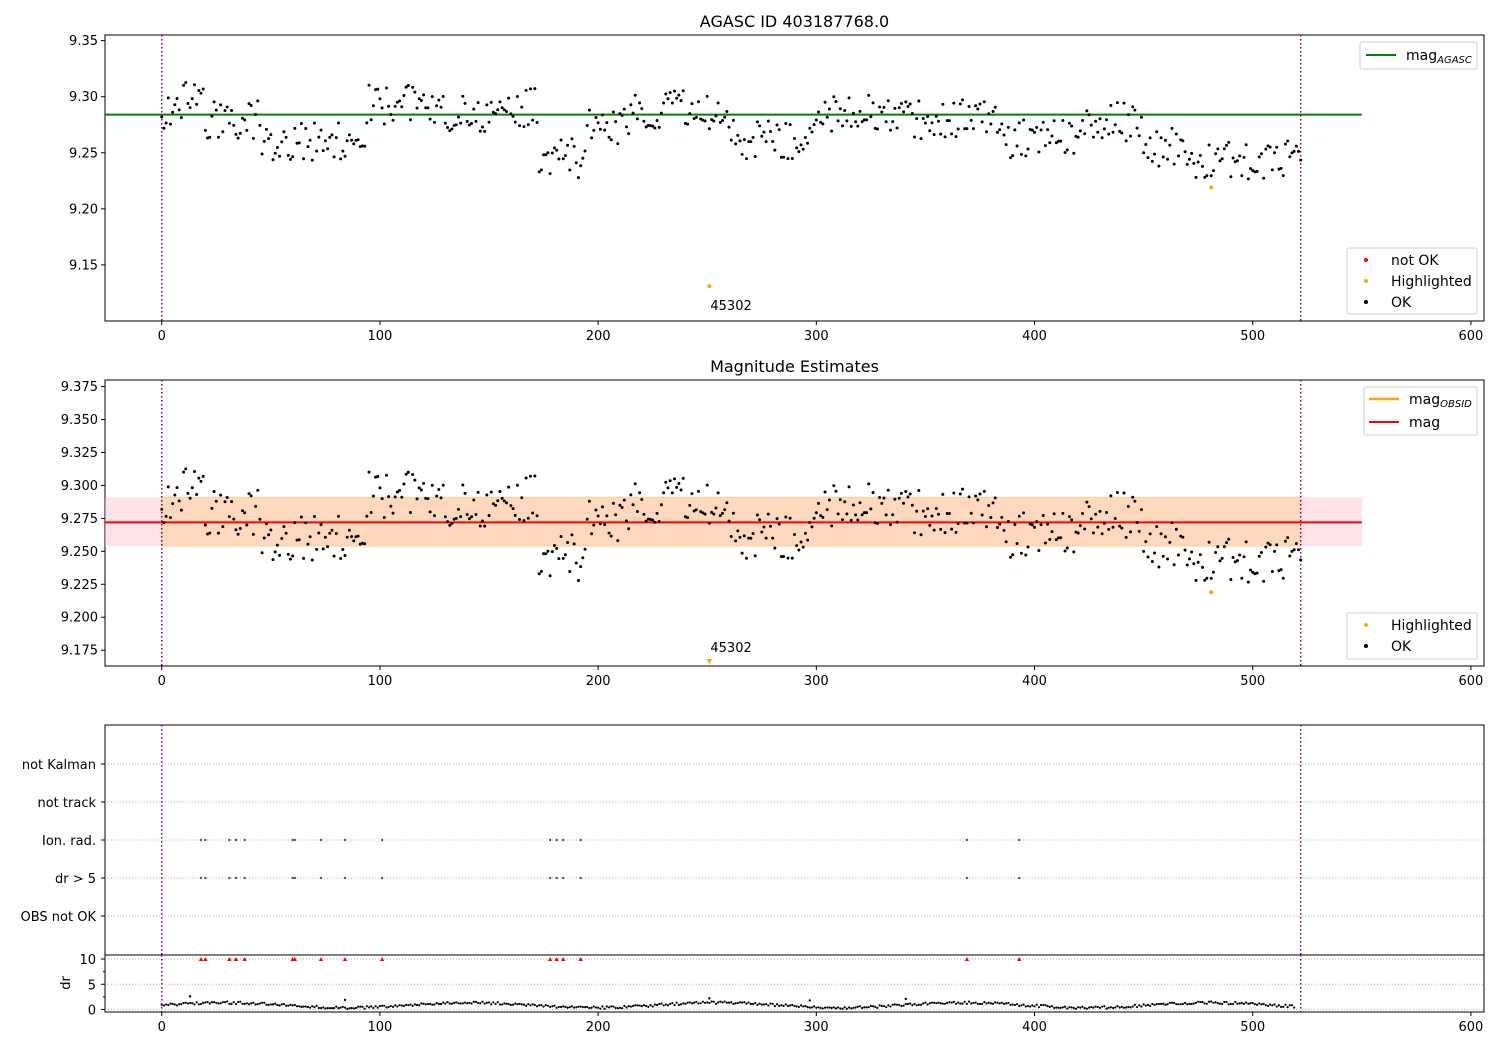  I want to click on obsid-annotation: 45302, so click(730, 648).